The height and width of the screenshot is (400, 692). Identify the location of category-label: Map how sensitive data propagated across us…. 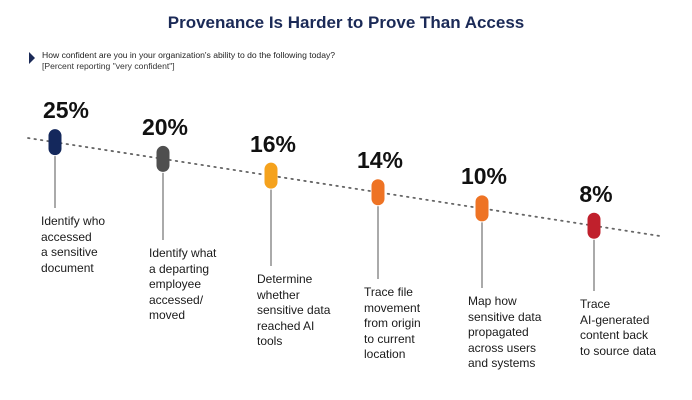
(504, 333).